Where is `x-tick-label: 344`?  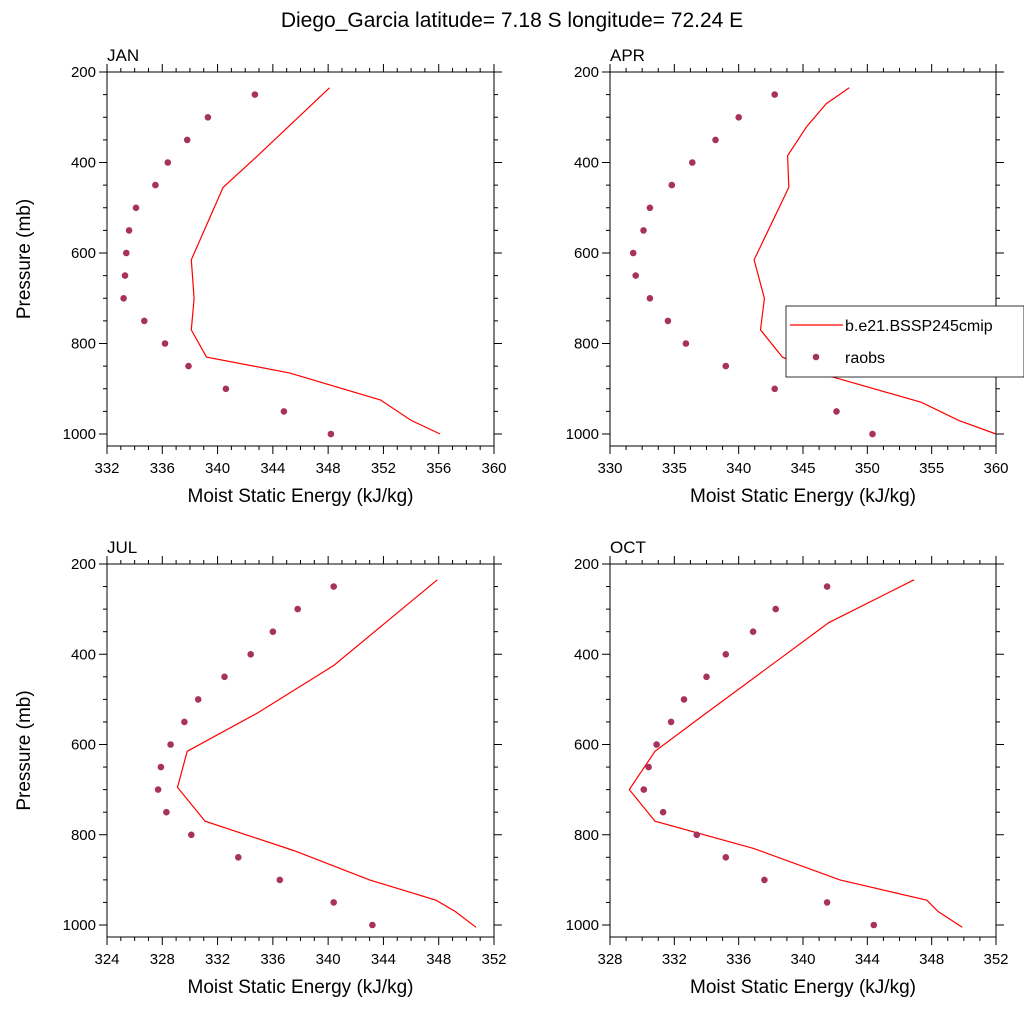 x-tick-label: 344 is located at coordinates (867, 959).